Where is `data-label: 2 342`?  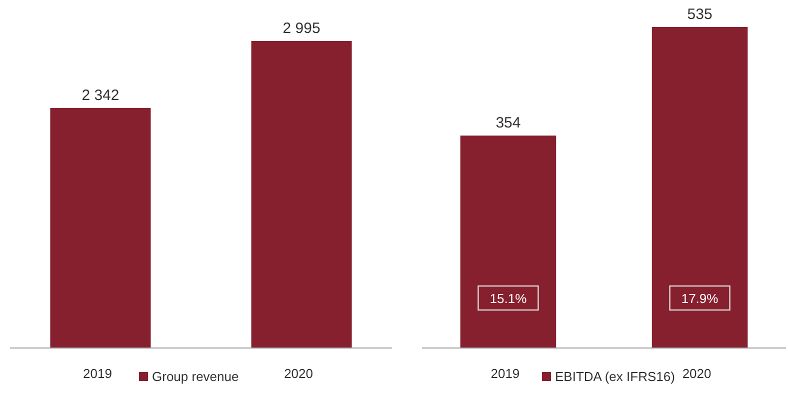
data-label: 2 342 is located at coordinates (101, 95).